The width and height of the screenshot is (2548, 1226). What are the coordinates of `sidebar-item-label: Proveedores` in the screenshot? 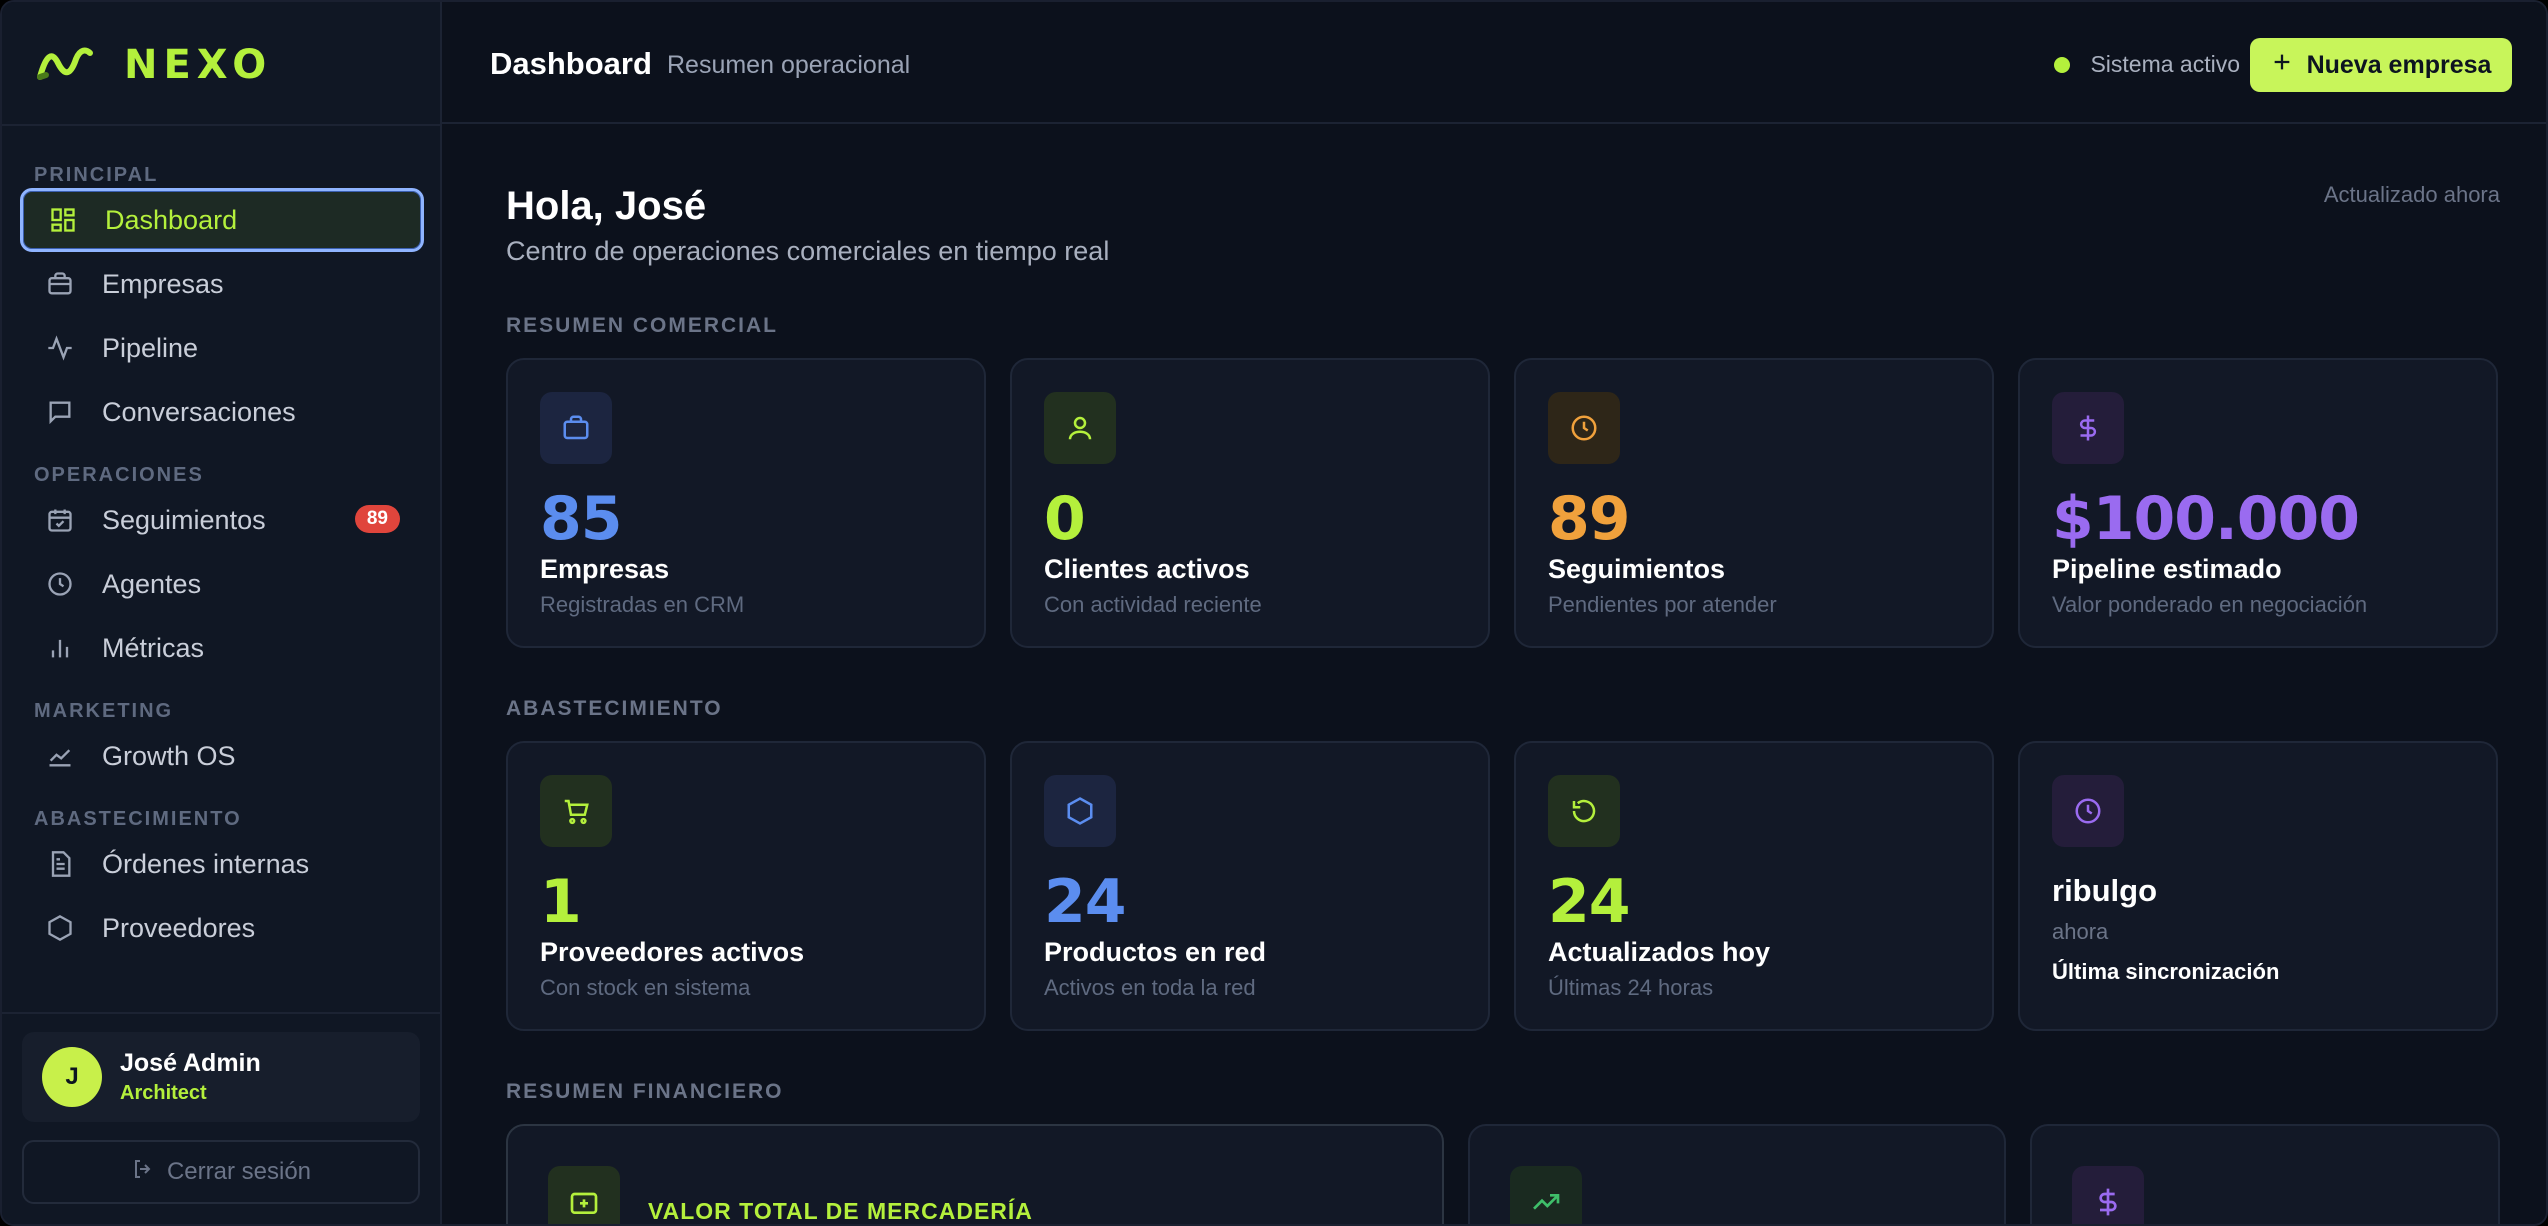 It's located at (179, 927).